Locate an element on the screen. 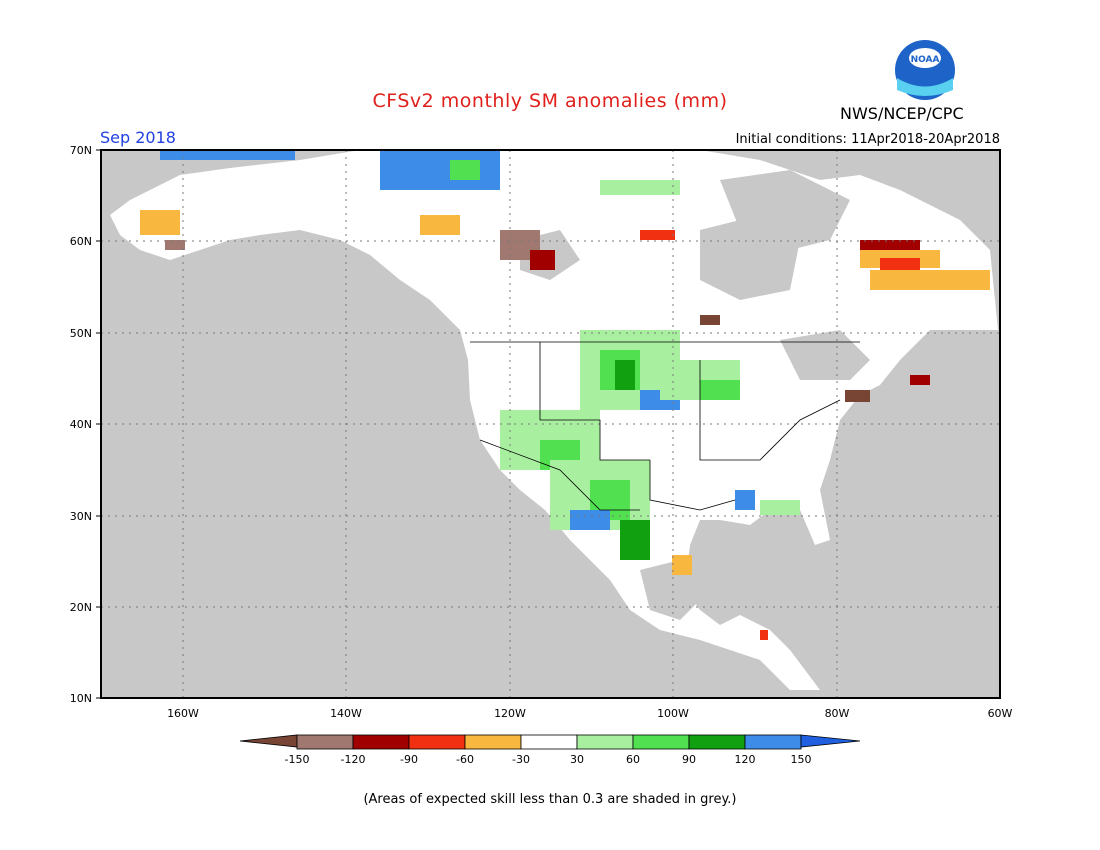 This screenshot has width=1100, height=850. lon-label: 100W is located at coordinates (673, 713).